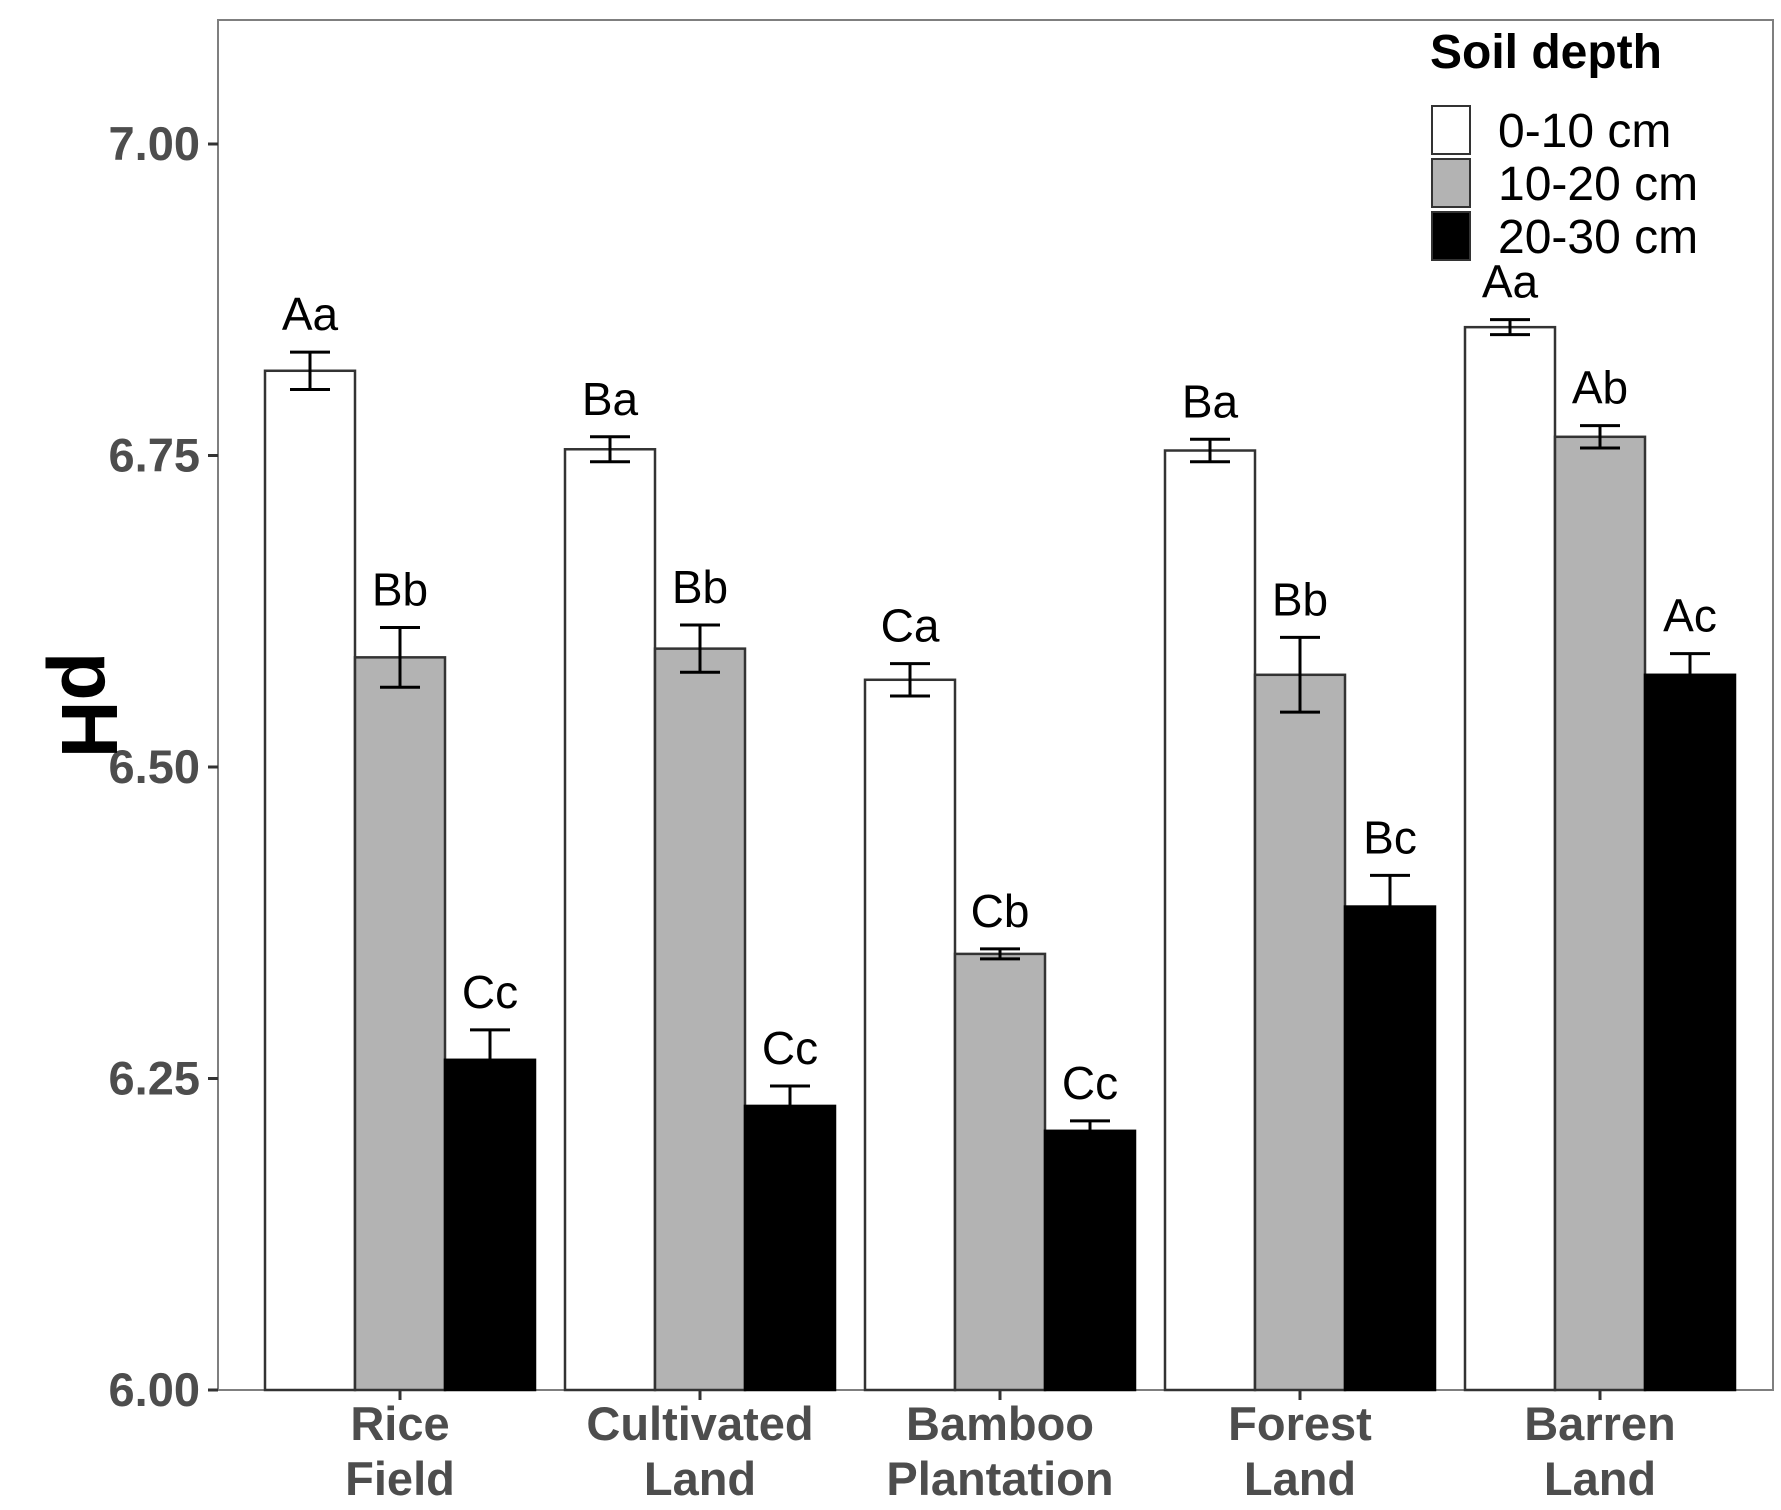 The height and width of the screenshot is (1510, 1781). What do you see at coordinates (1584, 131) in the screenshot?
I see `legend-label: 0-10 cm` at bounding box center [1584, 131].